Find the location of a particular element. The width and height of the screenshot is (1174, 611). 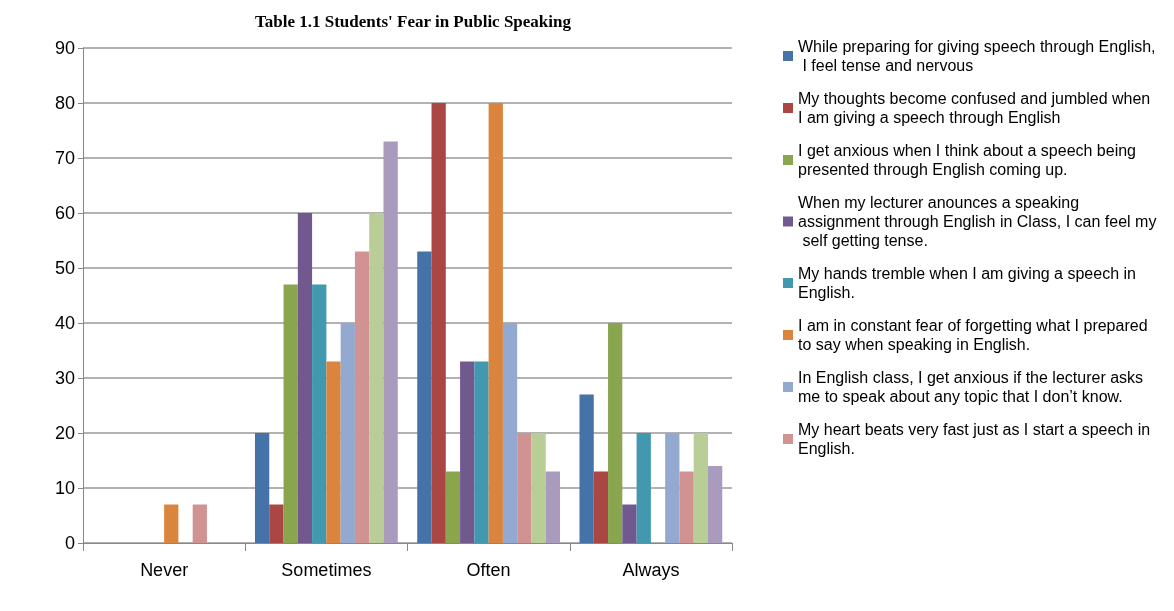

legend-label: I get anxious when I think about a speech being presented through English coming up. is located at coordinates (969, 160).